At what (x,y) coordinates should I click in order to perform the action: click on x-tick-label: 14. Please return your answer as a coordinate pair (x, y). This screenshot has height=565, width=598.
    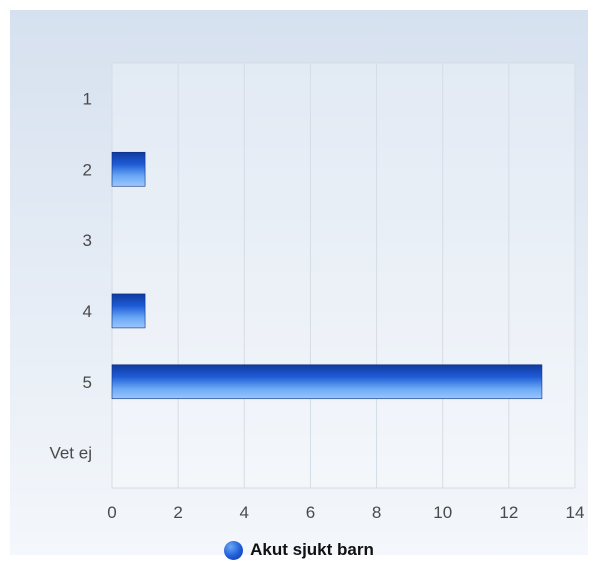
    Looking at the image, I should click on (575, 512).